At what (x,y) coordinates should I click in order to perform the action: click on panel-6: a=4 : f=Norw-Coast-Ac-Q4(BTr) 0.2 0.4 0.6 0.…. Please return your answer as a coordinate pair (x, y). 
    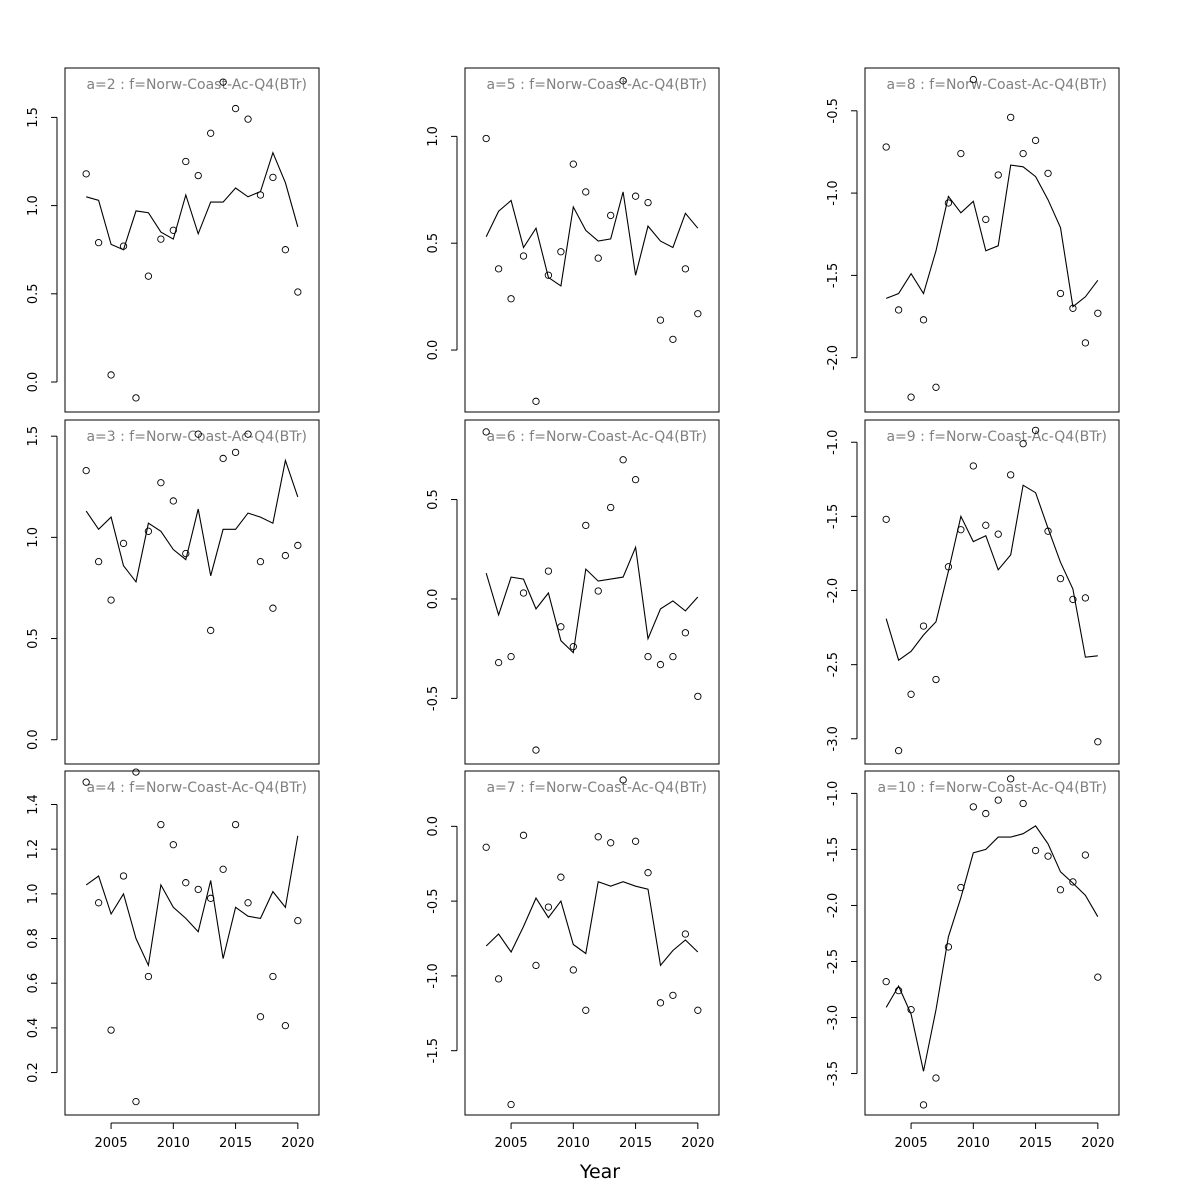
    Looking at the image, I should click on (173, 960).